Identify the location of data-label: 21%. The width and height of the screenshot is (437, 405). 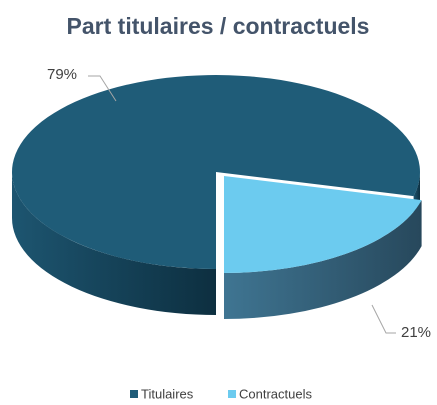
(416, 332).